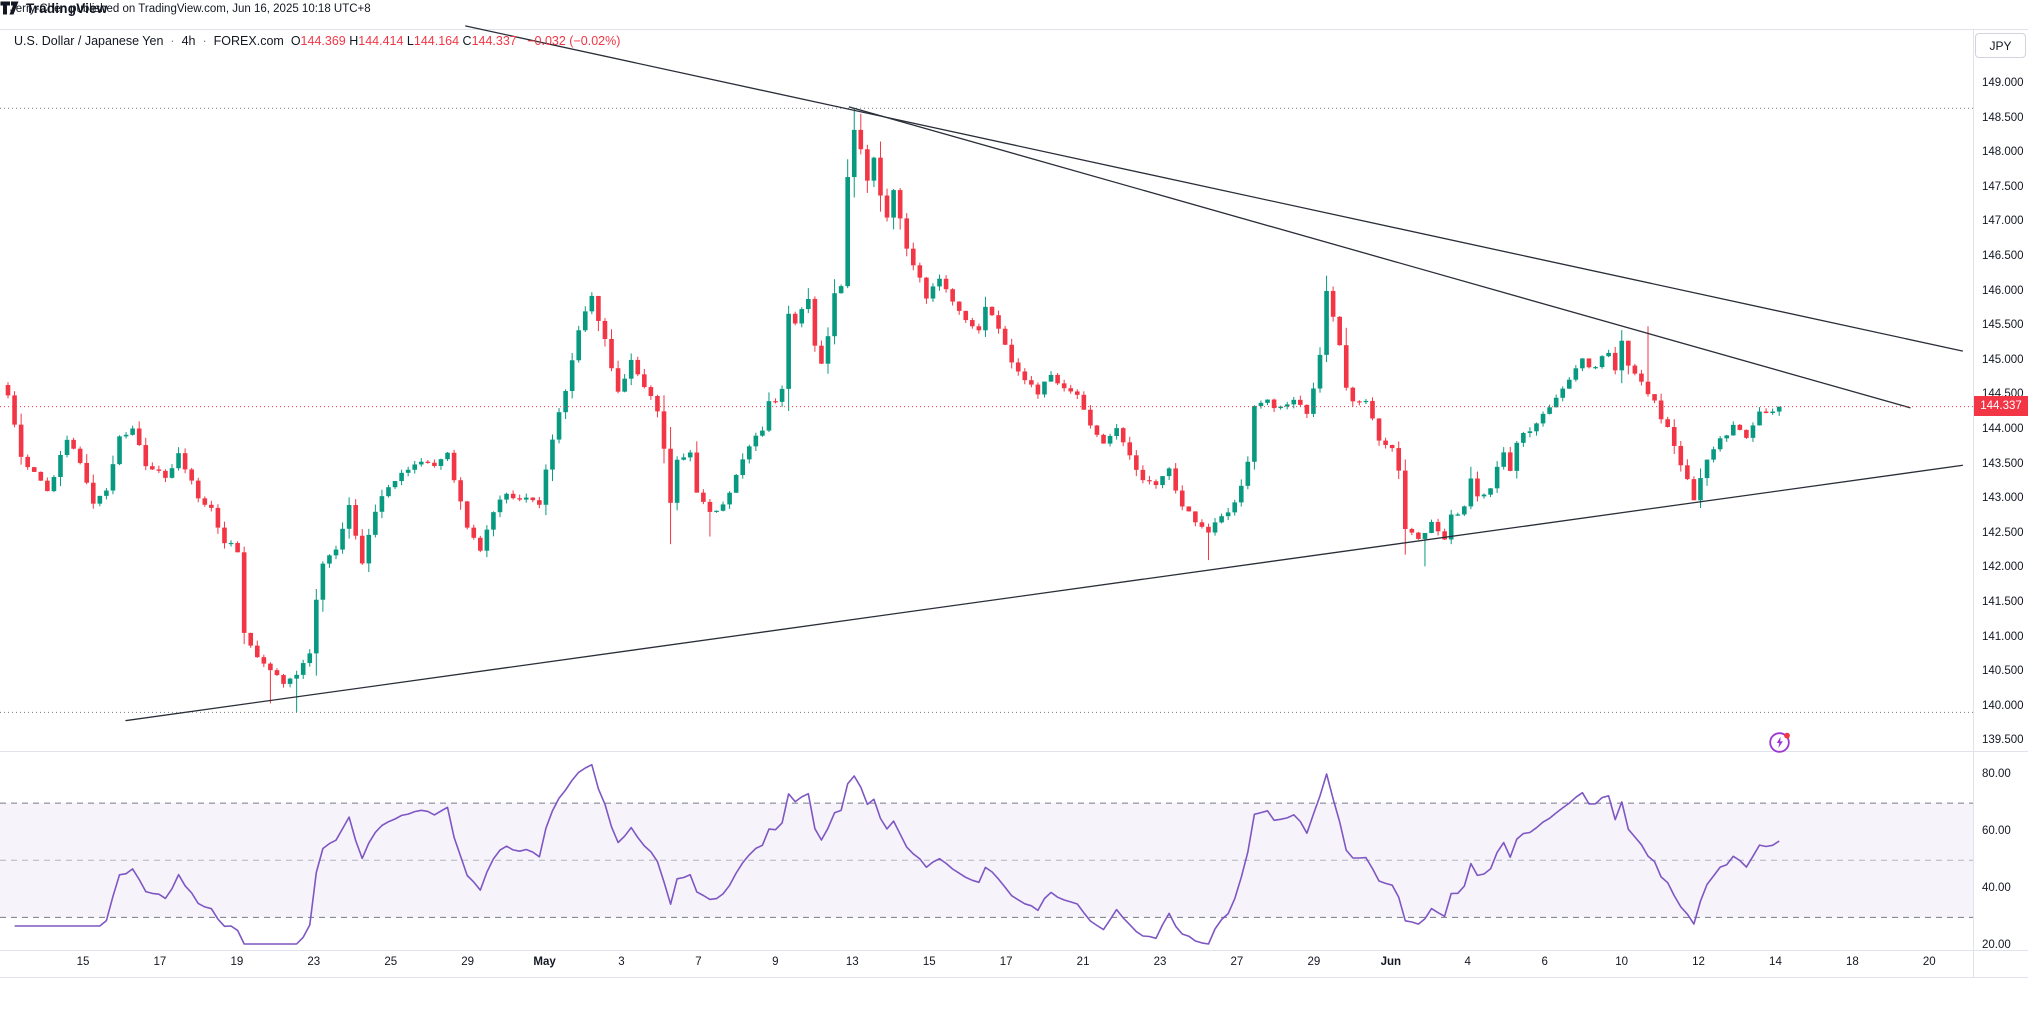 The width and height of the screenshot is (2028, 1013). I want to click on time-tick-label: 14, so click(1775, 962).